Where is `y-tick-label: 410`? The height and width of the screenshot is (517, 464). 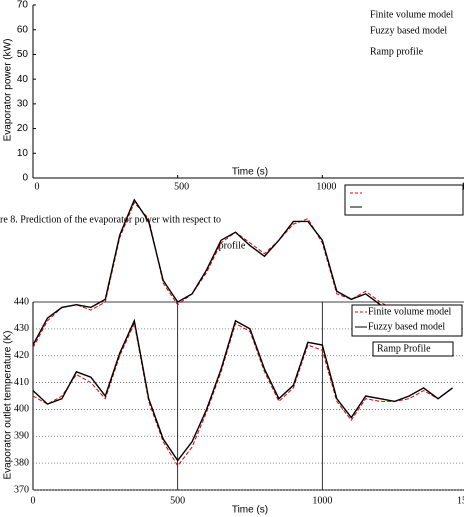 y-tick-label: 410 is located at coordinates (21, 382).